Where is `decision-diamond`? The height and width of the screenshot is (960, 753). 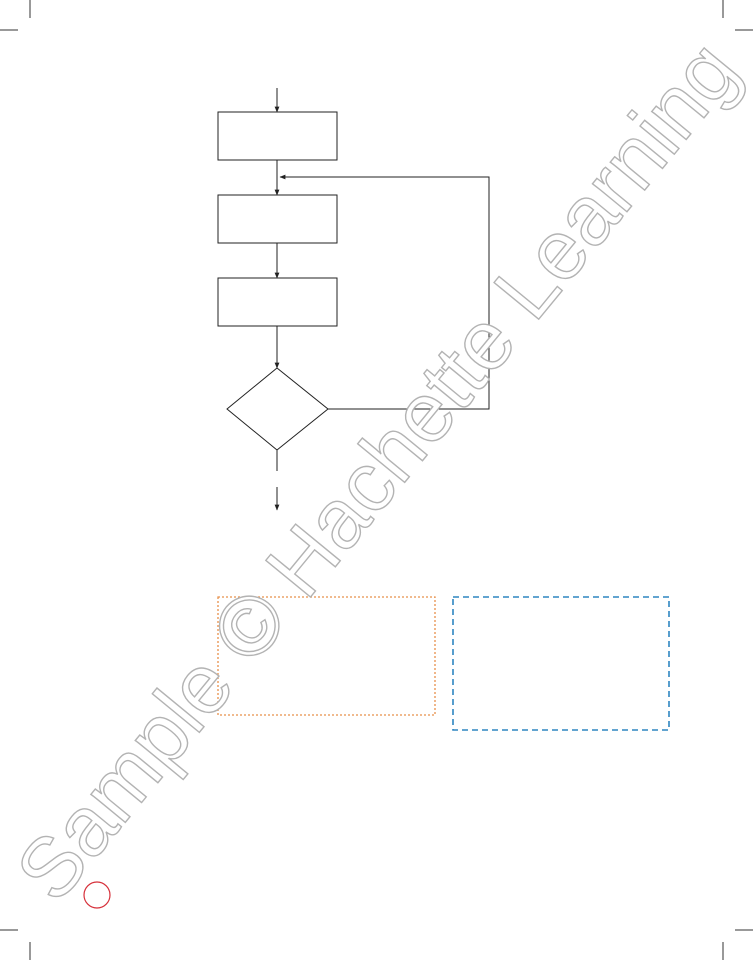 decision-diamond is located at coordinates (277, 409).